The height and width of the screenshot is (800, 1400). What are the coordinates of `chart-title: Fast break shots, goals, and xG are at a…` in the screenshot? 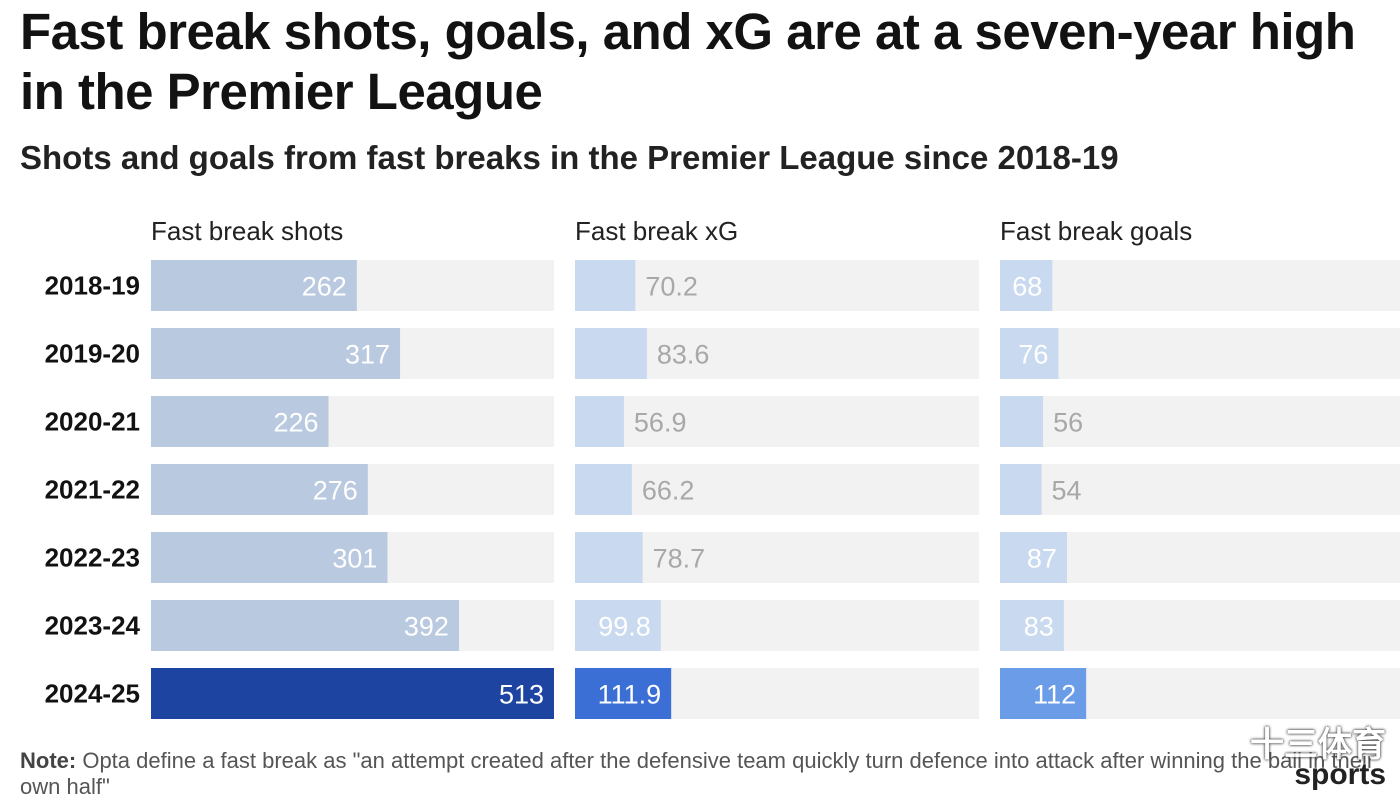 It's located at (688, 61).